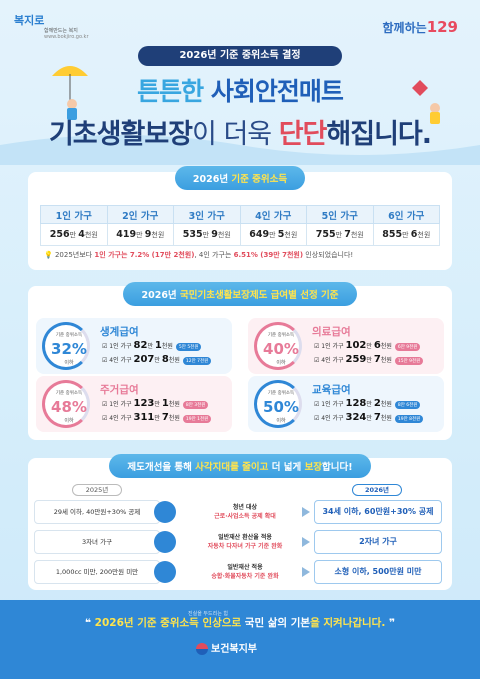 The width and height of the screenshot is (480, 679). I want to click on threshold-circle: 기준 중위소득 50% 이하, so click(278, 404).